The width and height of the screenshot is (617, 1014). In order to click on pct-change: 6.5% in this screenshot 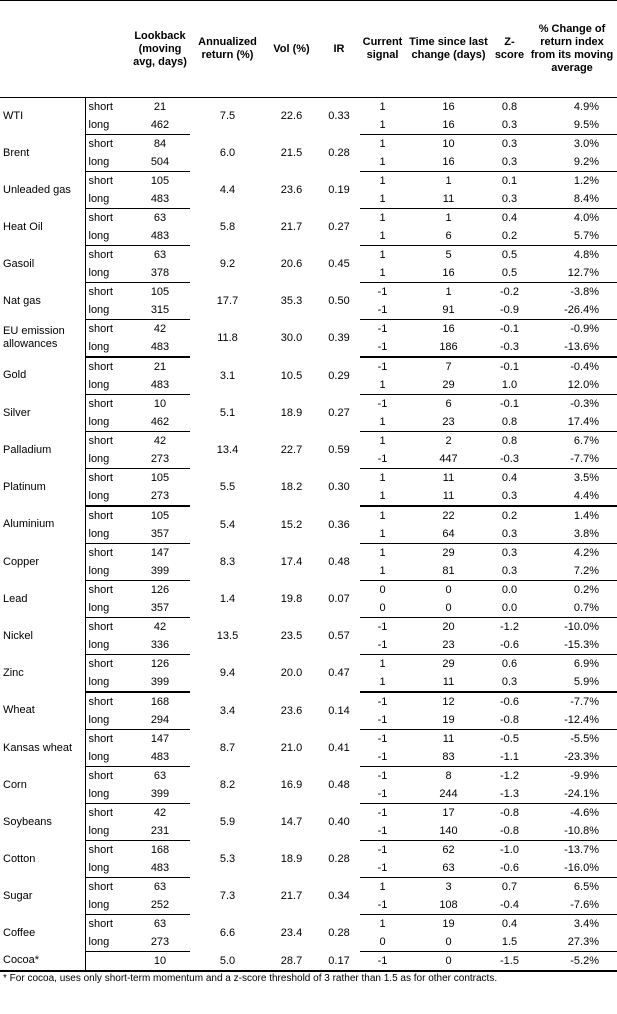, I will do `click(586, 887)`.